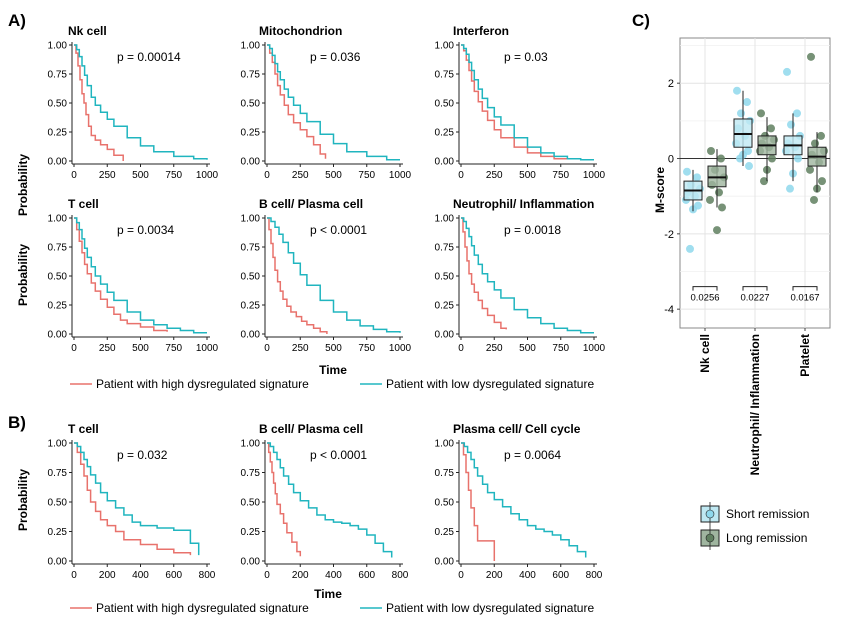 The width and height of the screenshot is (850, 633). I want to click on km-pvalue: p = 0.0034, so click(145, 230).